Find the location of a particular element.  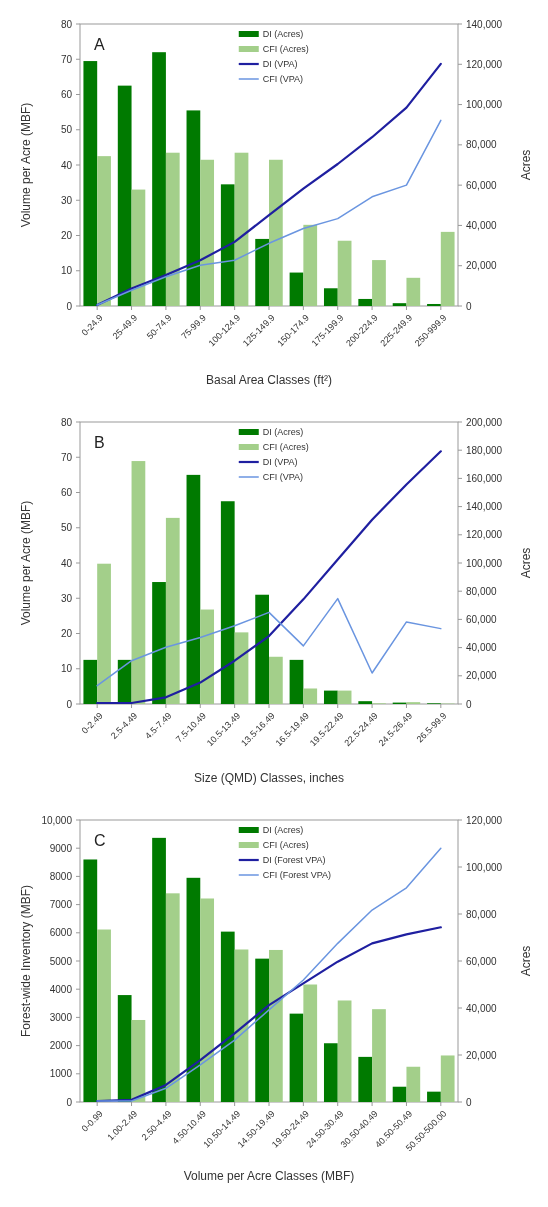

y-tick-label: 80 is located at coordinates (66, 422).